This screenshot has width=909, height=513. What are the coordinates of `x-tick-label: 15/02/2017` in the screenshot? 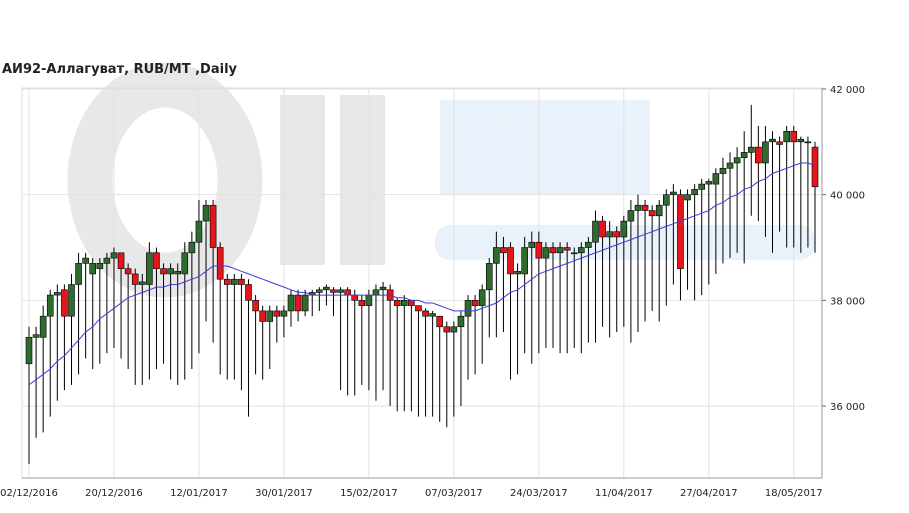 It's located at (369, 493).